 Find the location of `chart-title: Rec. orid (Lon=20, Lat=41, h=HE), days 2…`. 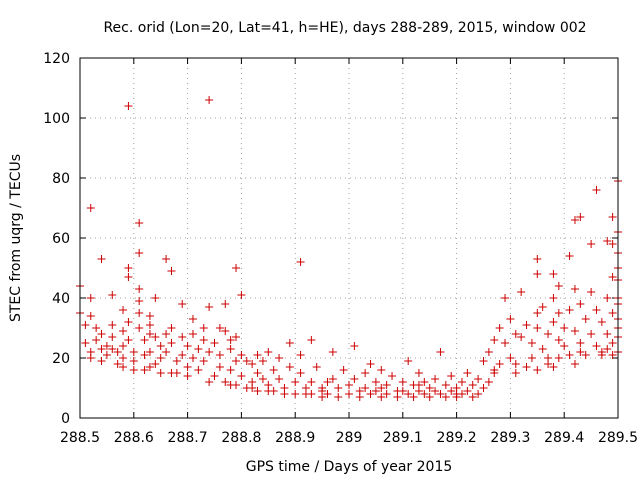

chart-title: Rec. orid (Lon=20, Lat=41, h=HE), days 2… is located at coordinates (344, 28).